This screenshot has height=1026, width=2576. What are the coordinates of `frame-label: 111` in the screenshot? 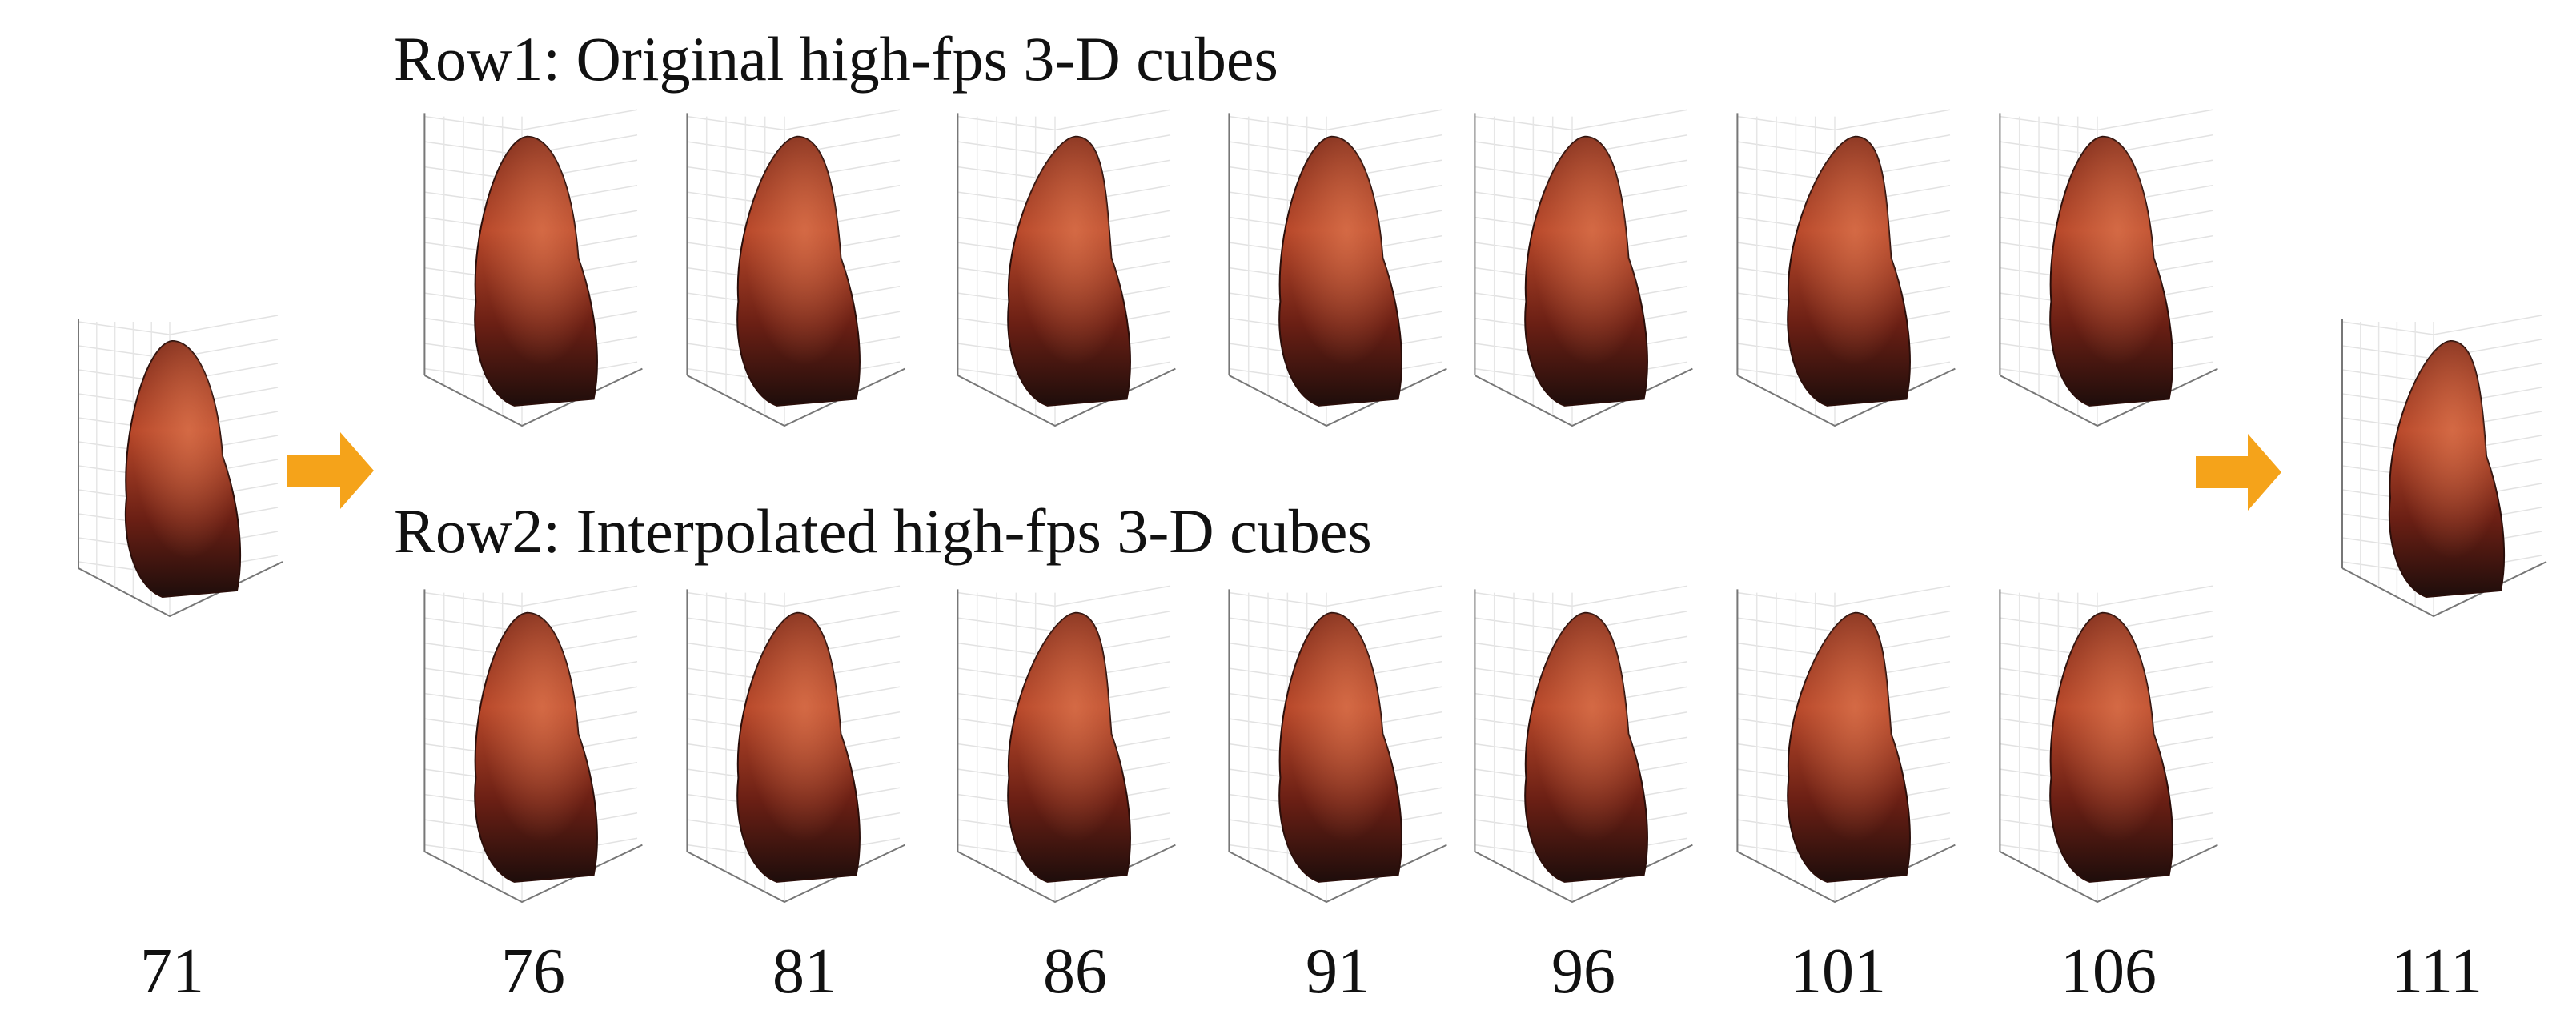 It's located at (2437, 971).